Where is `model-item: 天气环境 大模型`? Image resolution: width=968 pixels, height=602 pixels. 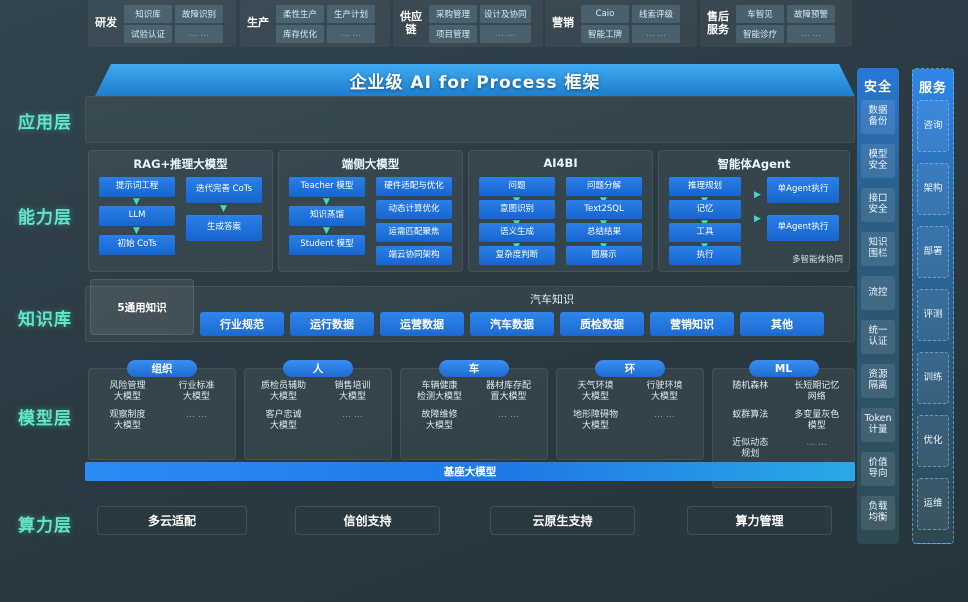
model-item: 天气环境 大模型 is located at coordinates (595, 392).